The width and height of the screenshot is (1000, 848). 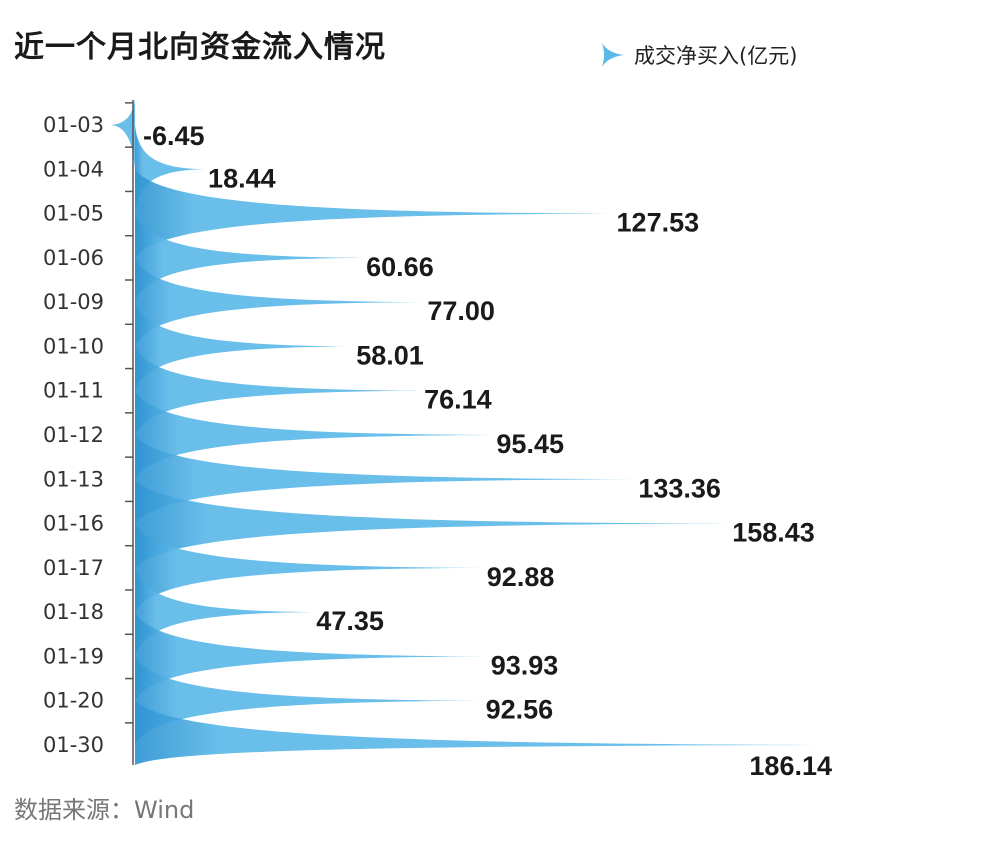 I want to click on tick-label-01-05: 01-05, so click(x=73, y=214).